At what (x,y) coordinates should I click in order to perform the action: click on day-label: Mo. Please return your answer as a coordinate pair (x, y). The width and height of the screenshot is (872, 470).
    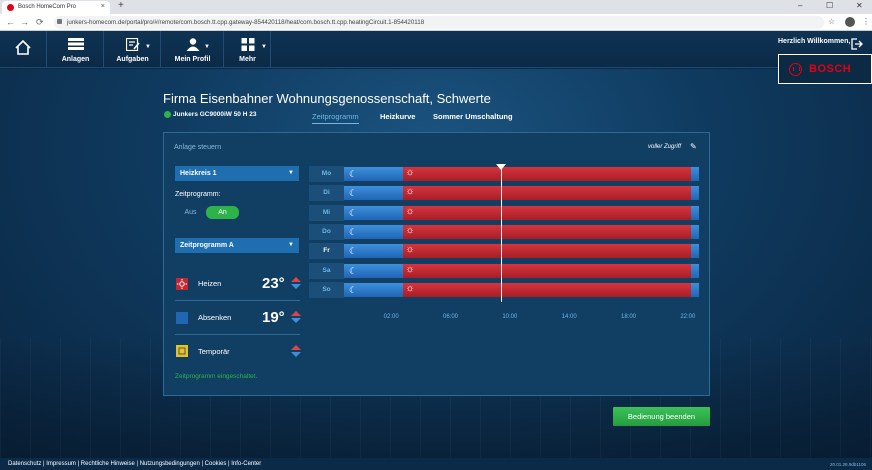
    Looking at the image, I should click on (326, 174).